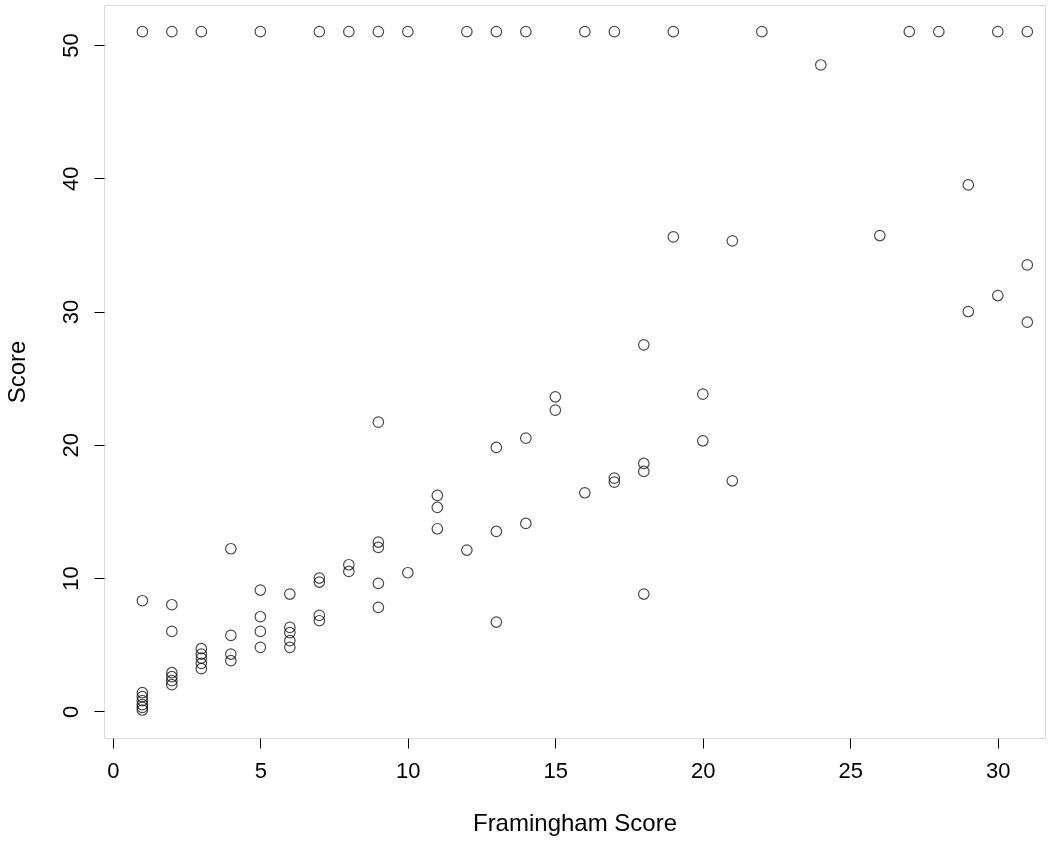 This screenshot has width=1058, height=846. What do you see at coordinates (70, 578) in the screenshot?
I see `y-tick-label: 10` at bounding box center [70, 578].